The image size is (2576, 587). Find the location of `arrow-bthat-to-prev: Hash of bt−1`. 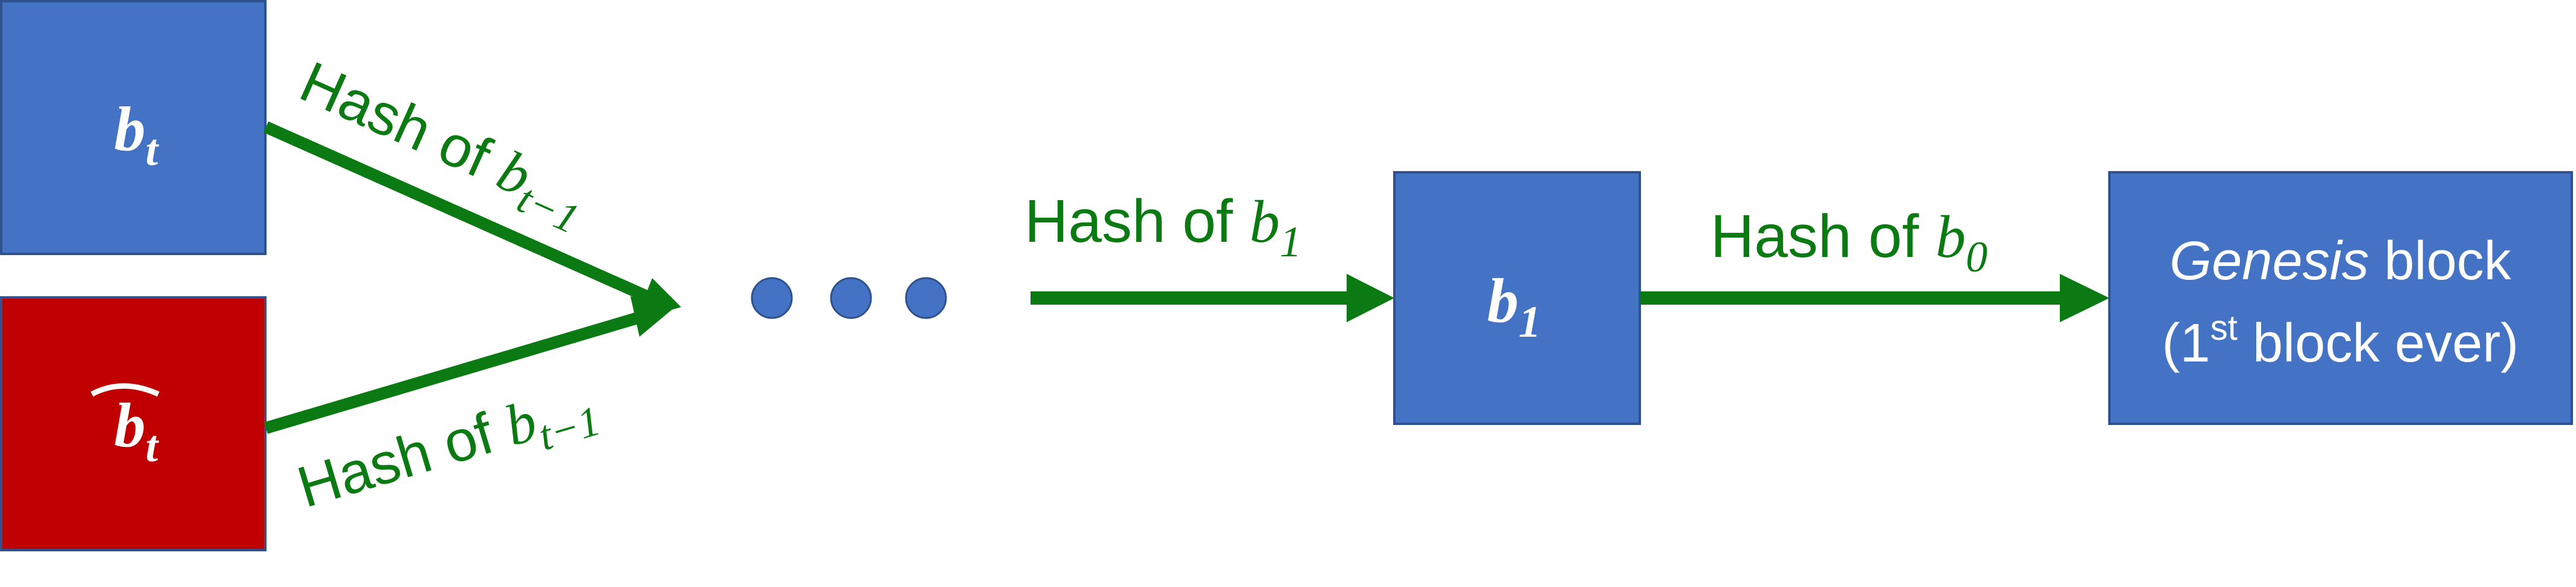

arrow-bthat-to-prev: Hash of bt−1 is located at coordinates (470, 413).